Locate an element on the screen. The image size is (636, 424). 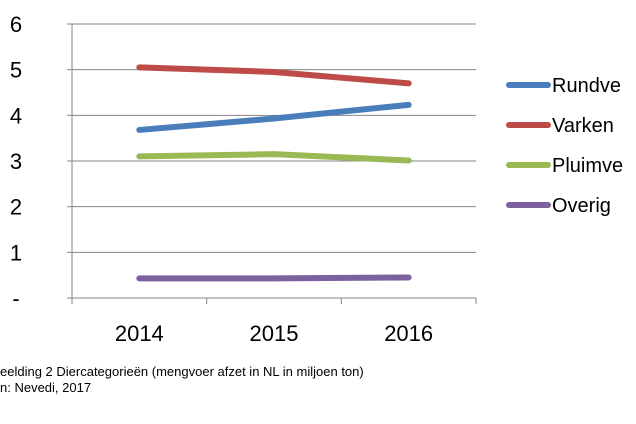
series-line-rundvee is located at coordinates (274, 117).